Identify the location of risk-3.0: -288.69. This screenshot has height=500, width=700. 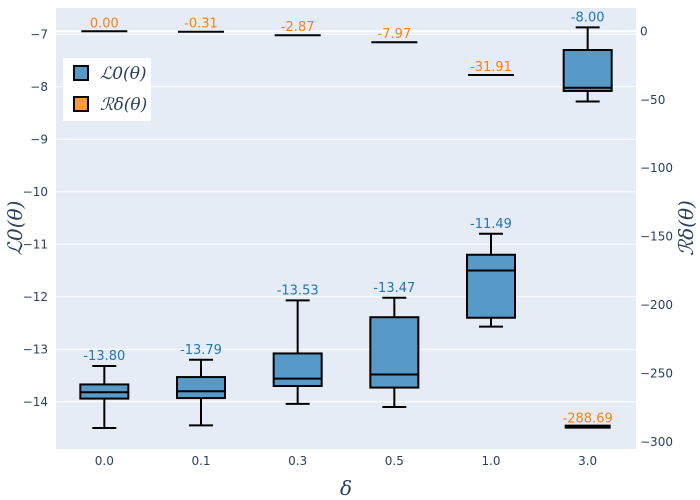
(588, 420).